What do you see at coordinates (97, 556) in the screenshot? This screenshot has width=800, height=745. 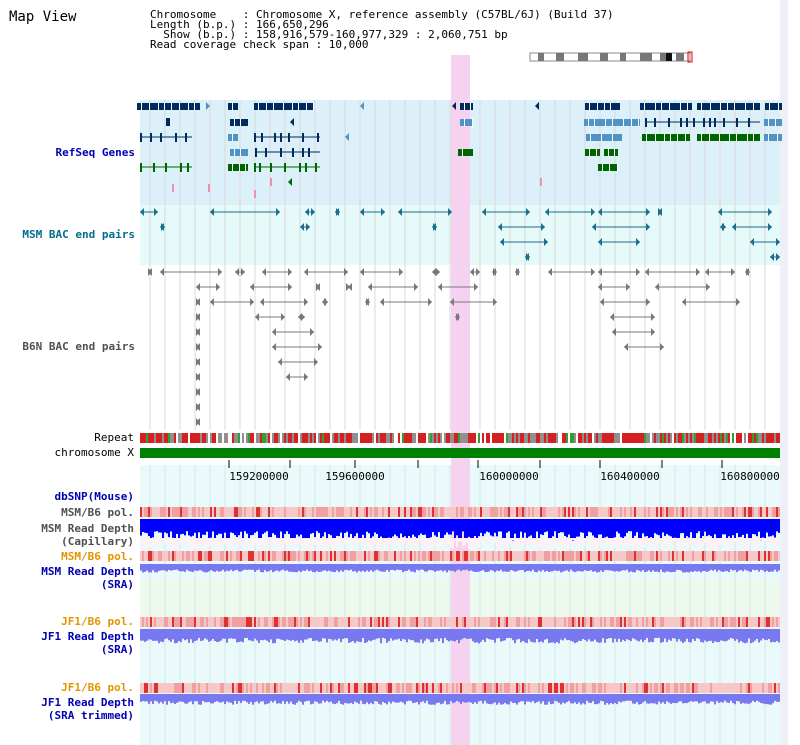 I see `track-label-msm-b6-pol-2: MSM/B6 pol.` at bounding box center [97, 556].